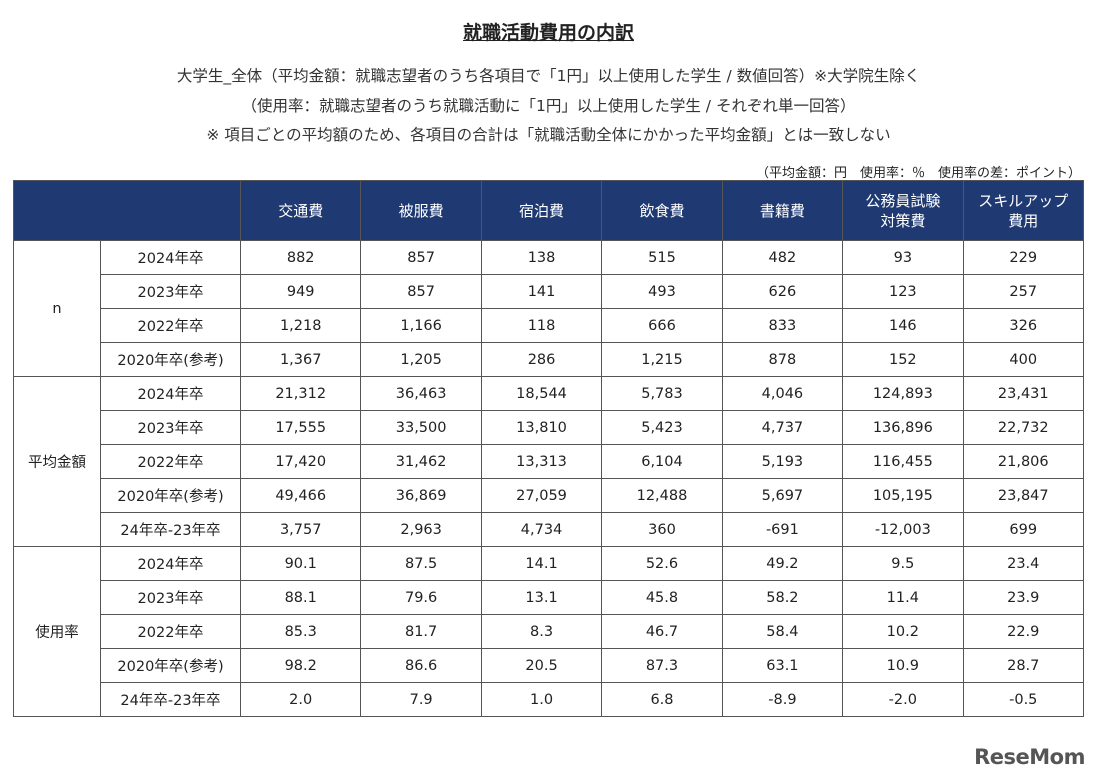 This screenshot has width=1097, height=779. Describe the element at coordinates (1023, 427) in the screenshot. I see `cell: 22,732` at that location.